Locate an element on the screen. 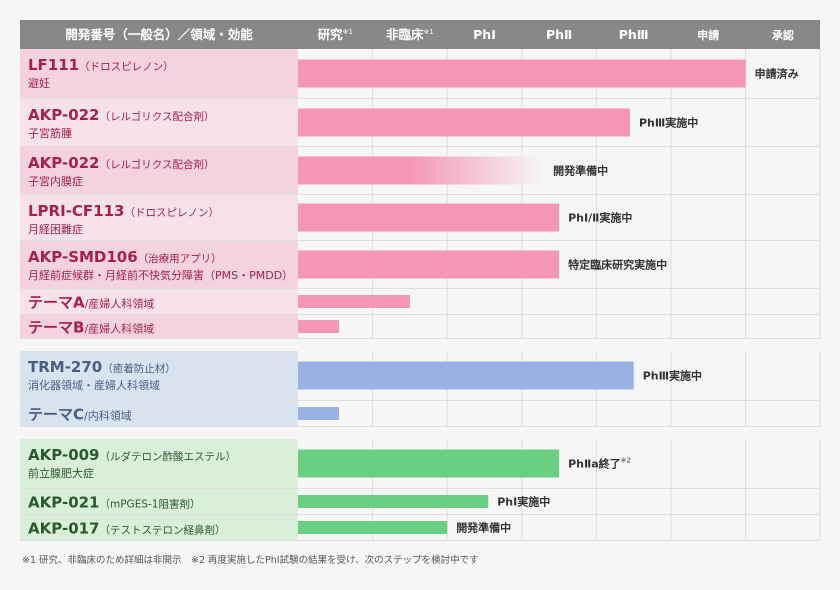 The height and width of the screenshot is (590, 840). row-code-6: テーマB/産婦人科領域 is located at coordinates (91, 328).